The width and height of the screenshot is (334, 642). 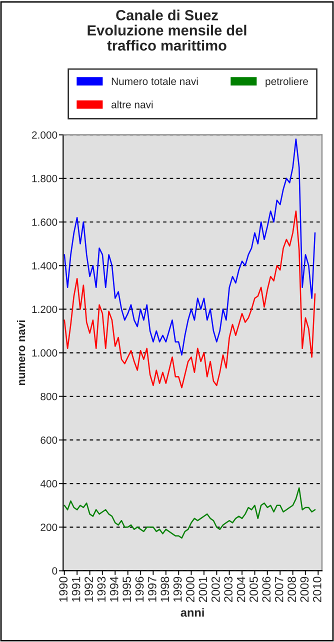 I want to click on x-tick-label: 1990, so click(x=63, y=589).